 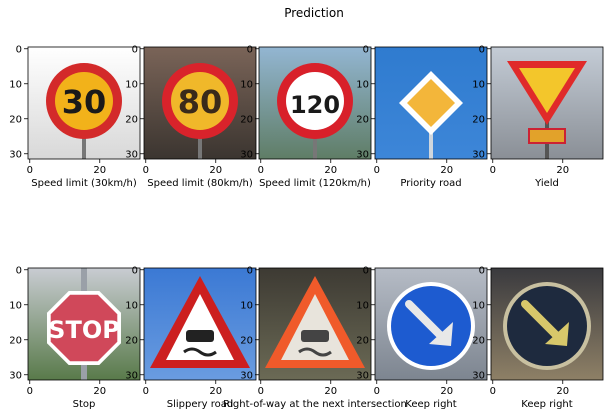 I want to click on panel-1: 30 0 10 20 30 0 20 Speed limit (30km/h), so click(x=75, y=116).